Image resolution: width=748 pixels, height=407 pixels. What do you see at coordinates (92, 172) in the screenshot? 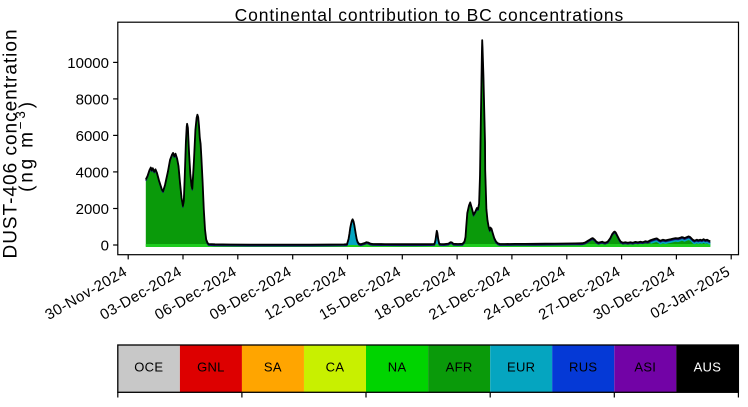
I see `svg-text: 4000` at bounding box center [92, 172].